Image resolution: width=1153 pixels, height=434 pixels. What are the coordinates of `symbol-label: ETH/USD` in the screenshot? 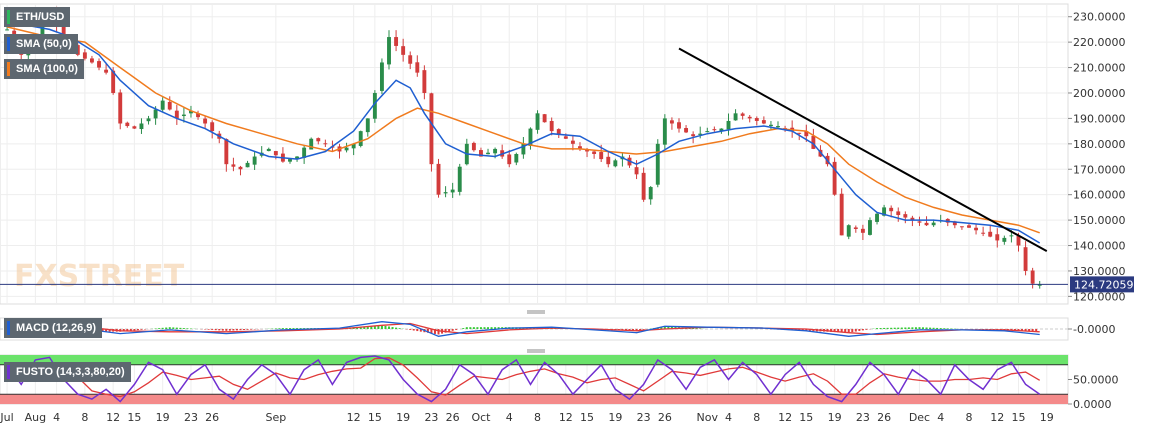 It's located at (37, 17).